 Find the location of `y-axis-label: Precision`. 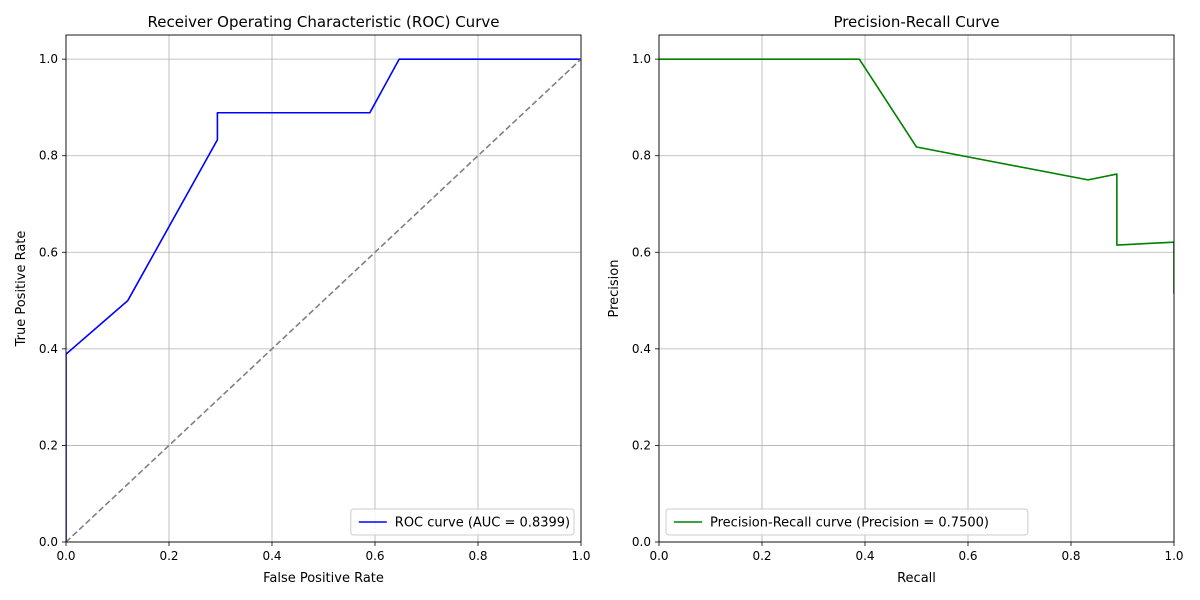

y-axis-label: Precision is located at coordinates (614, 288).